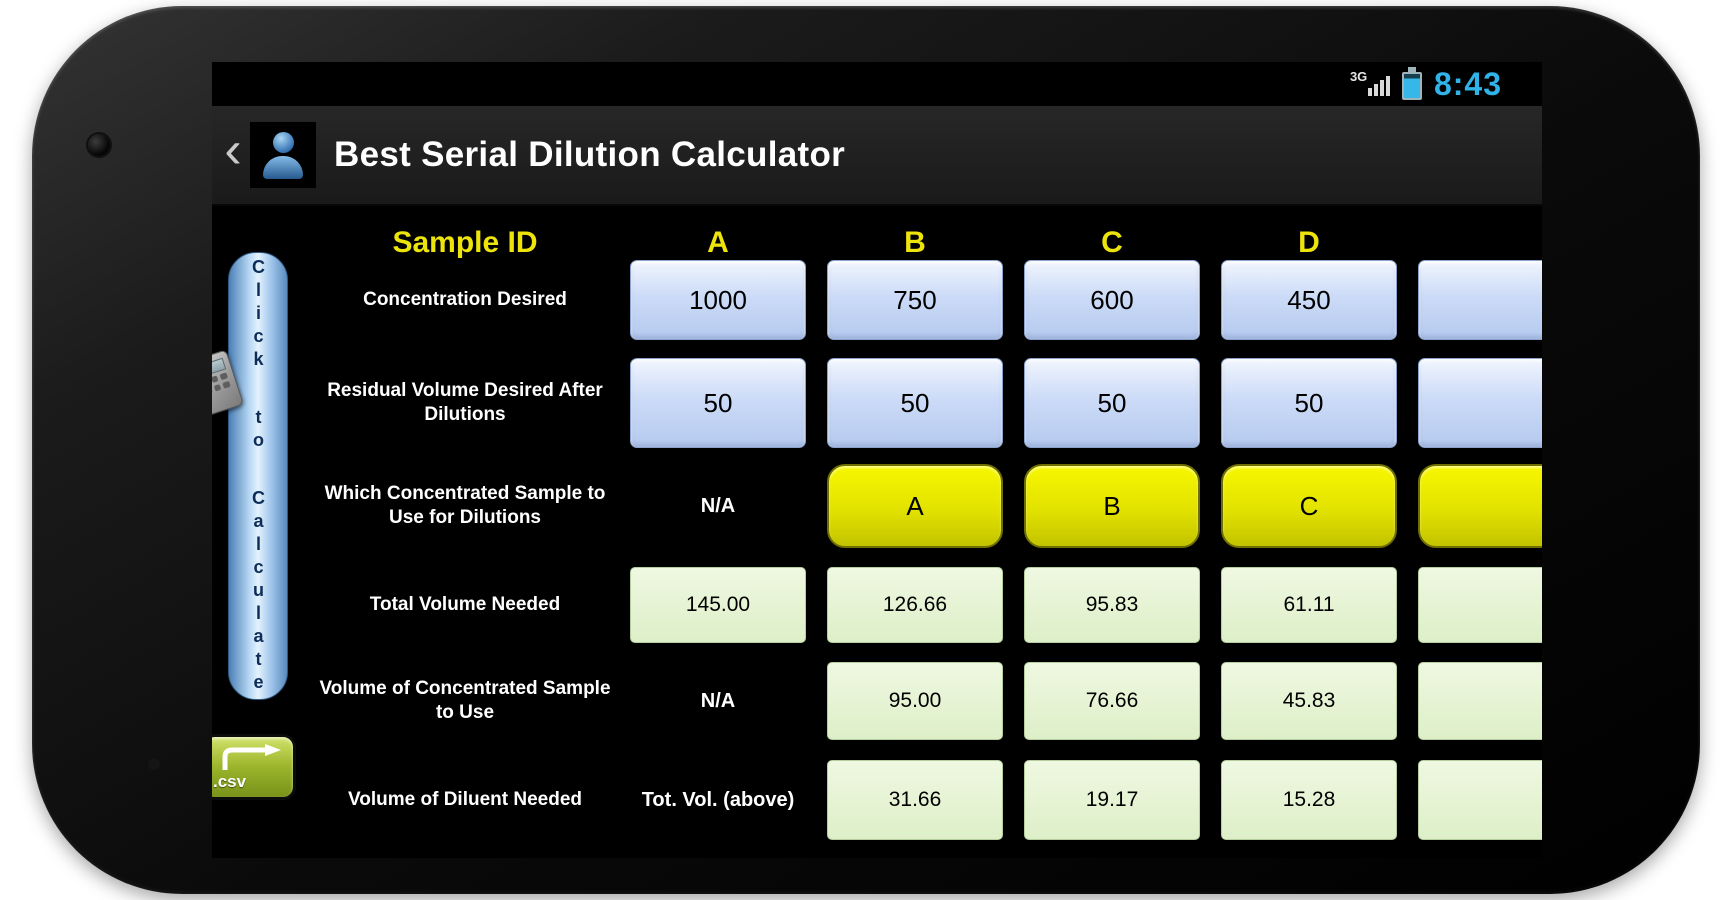 This screenshot has width=1732, height=900. I want to click on corner-header: Sample ID, so click(465, 242).